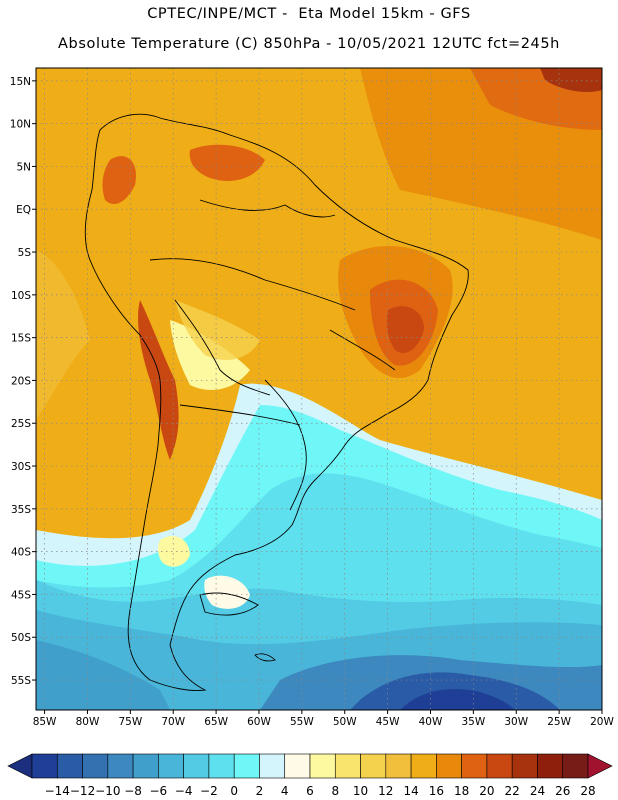 The height and width of the screenshot is (800, 618). What do you see at coordinates (21, 638) in the screenshot?
I see `lat-tick-label: 50S` at bounding box center [21, 638].